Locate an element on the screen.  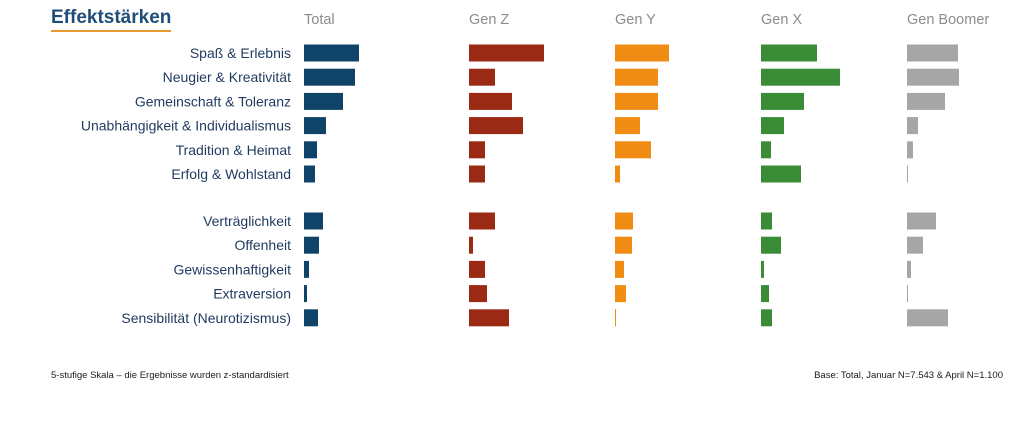
category-label: Gewissenhaftigkeit is located at coordinates (232, 269).